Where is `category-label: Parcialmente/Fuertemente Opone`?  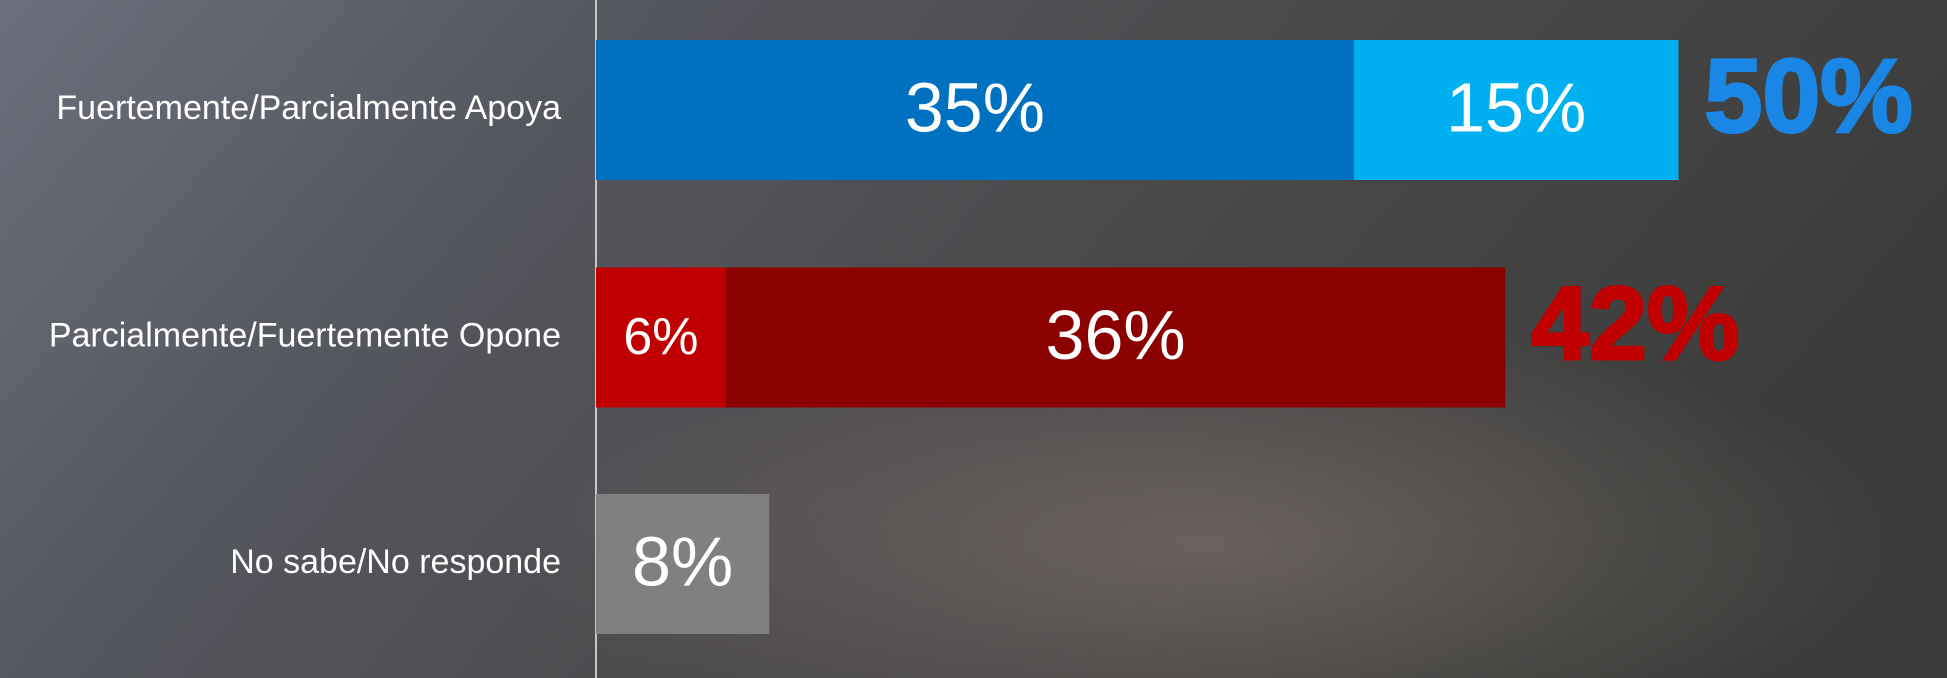
category-label: Parcialmente/Fuertemente Opone is located at coordinates (305, 335).